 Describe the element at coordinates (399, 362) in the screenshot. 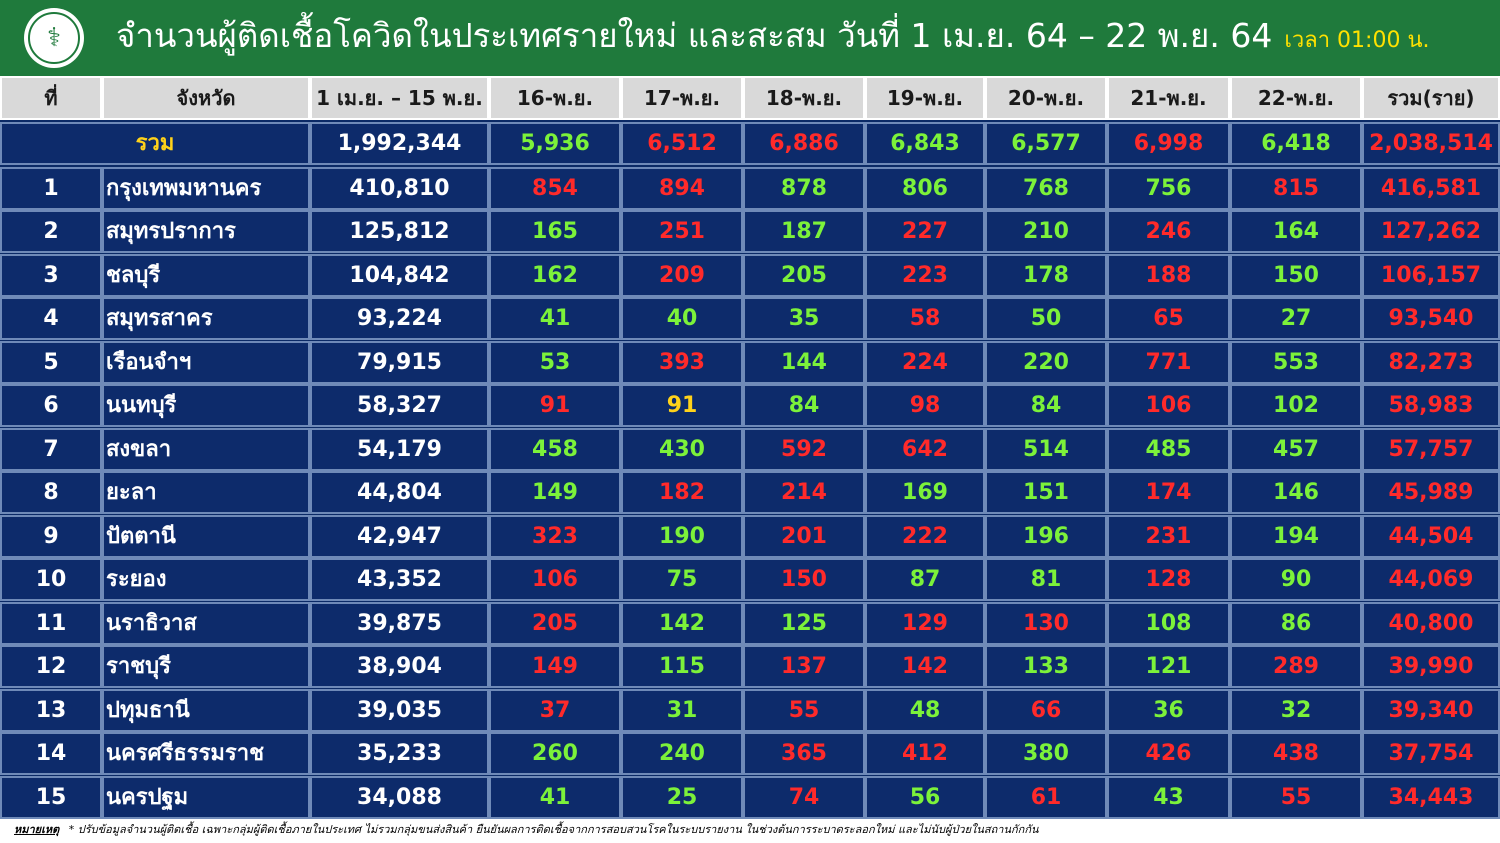

I see `case-count-cell: 79,915` at that location.